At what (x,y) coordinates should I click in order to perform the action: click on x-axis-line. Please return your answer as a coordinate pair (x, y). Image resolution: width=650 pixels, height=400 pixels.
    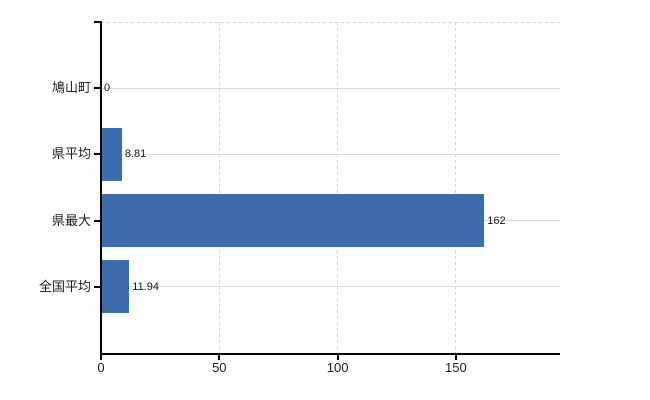
    Looking at the image, I should click on (330, 354).